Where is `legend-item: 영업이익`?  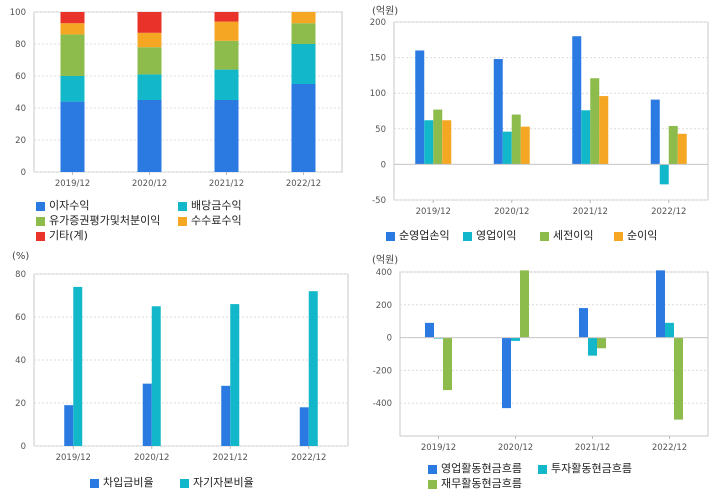 legend-item: 영업이익 is located at coordinates (489, 236).